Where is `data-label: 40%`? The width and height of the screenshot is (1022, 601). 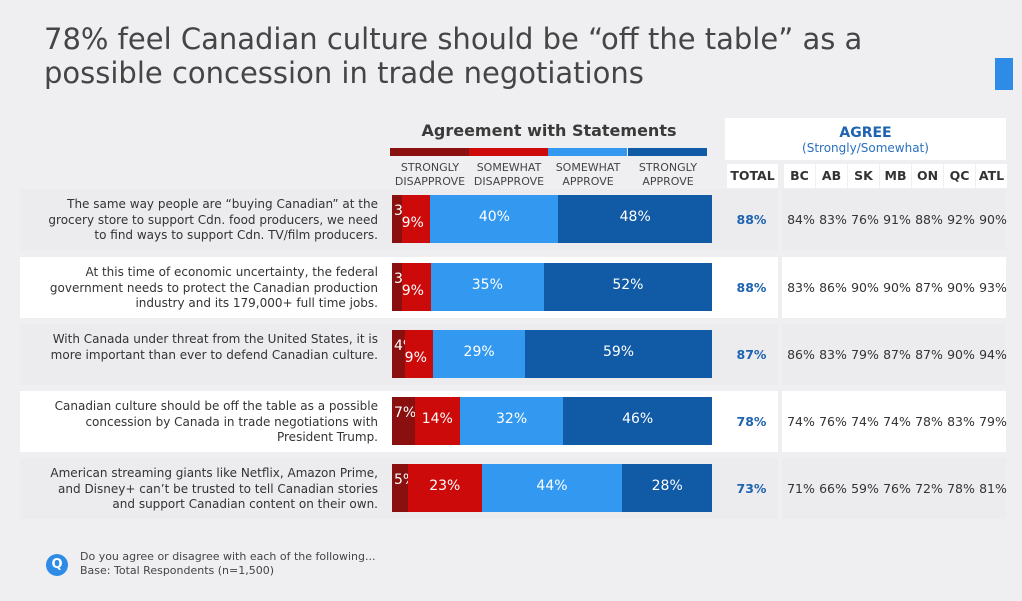
data-label: 40% is located at coordinates (494, 217).